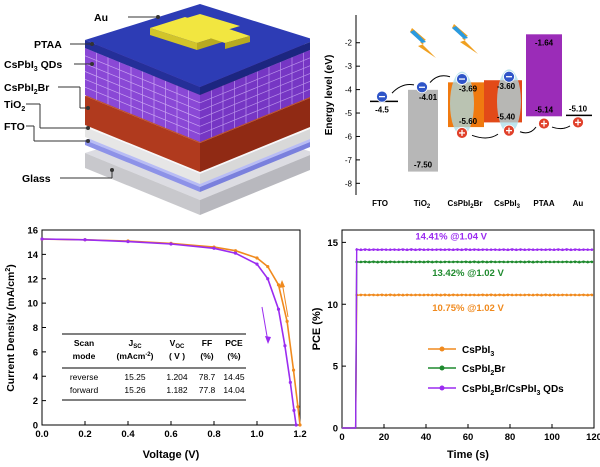 The image size is (600, 467). Describe the element at coordinates (442, 368) in the screenshot. I see `legend-marker` at that location.